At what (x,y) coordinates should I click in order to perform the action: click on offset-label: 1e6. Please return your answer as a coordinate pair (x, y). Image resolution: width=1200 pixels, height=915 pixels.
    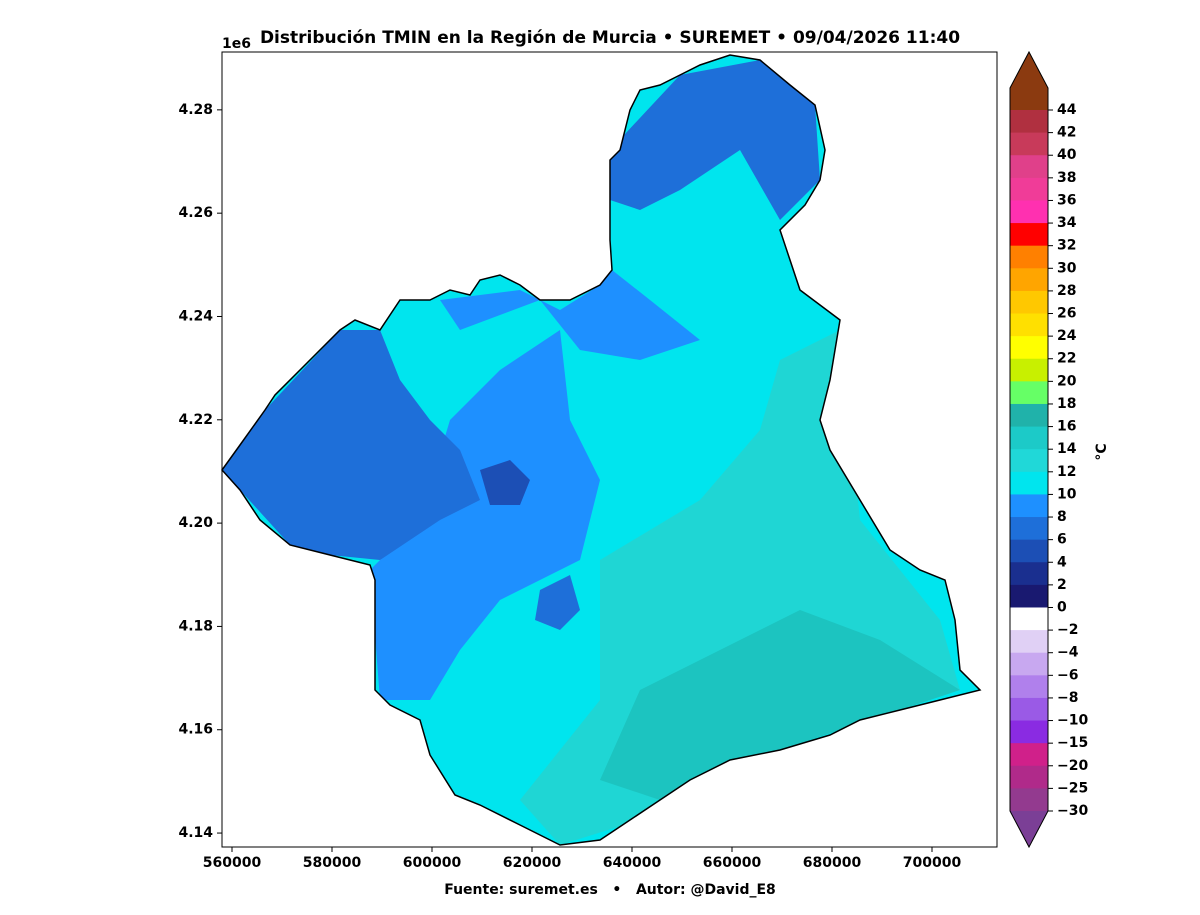
    Looking at the image, I should click on (236, 44).